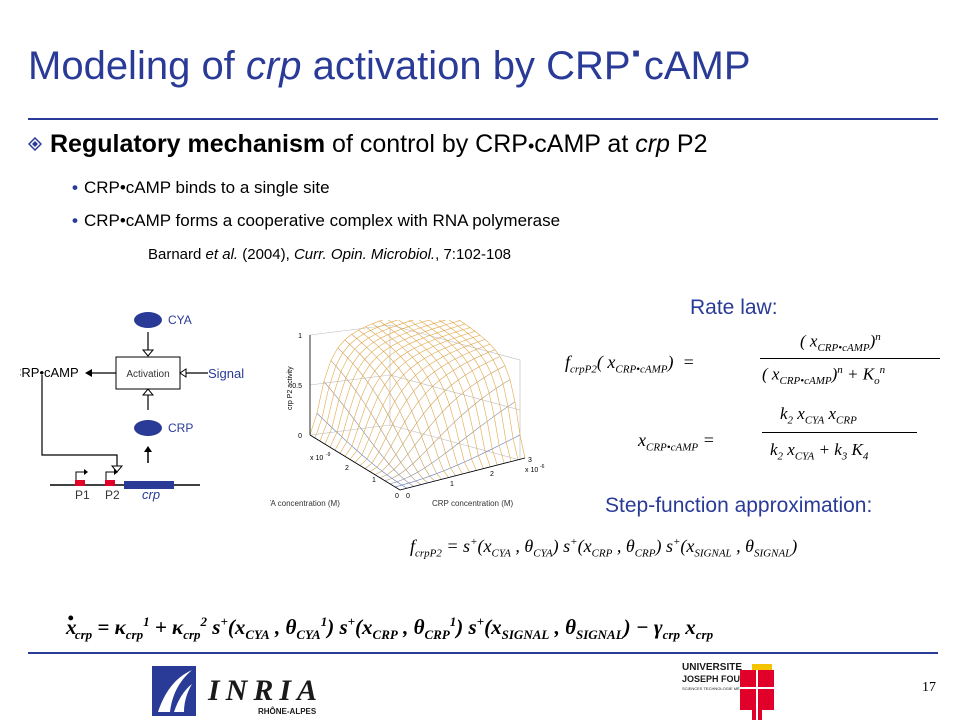 The image size is (960, 720). Describe the element at coordinates (265, 690) in the screenshot. I see `svg-text: INRIA` at that location.